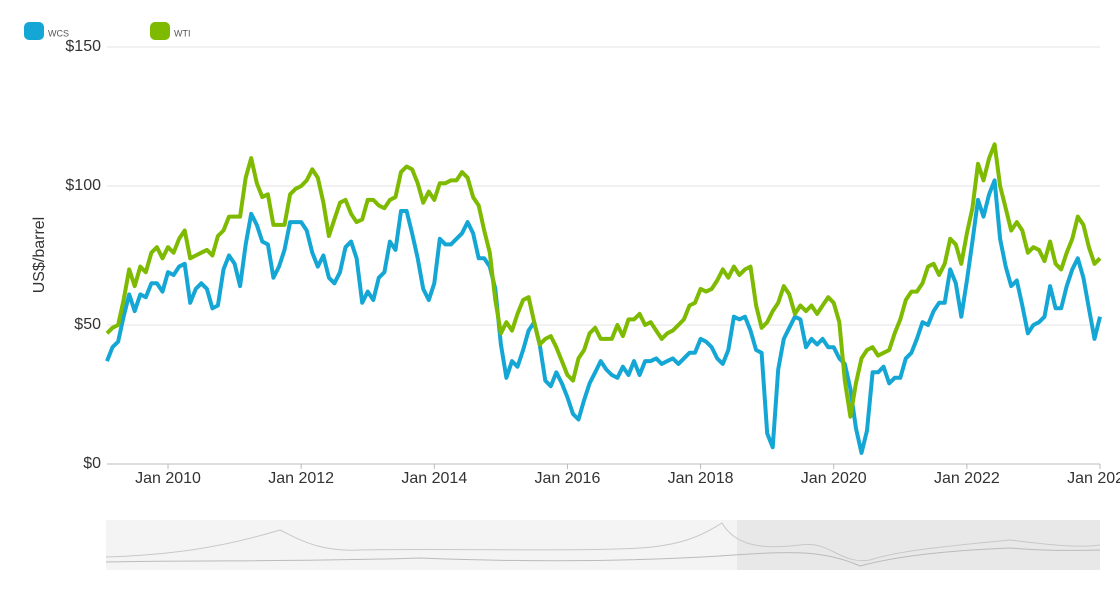  I want to click on x-tick-label: Jan 2016, so click(568, 478).